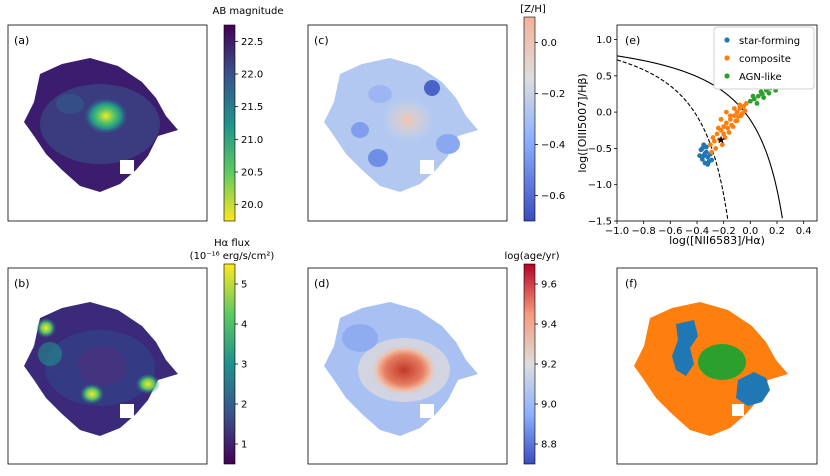 This screenshot has height=476, width=830. What do you see at coordinates (232, 243) in the screenshot?
I see `panel-b-colorbar-title-1: Hα flux` at bounding box center [232, 243].